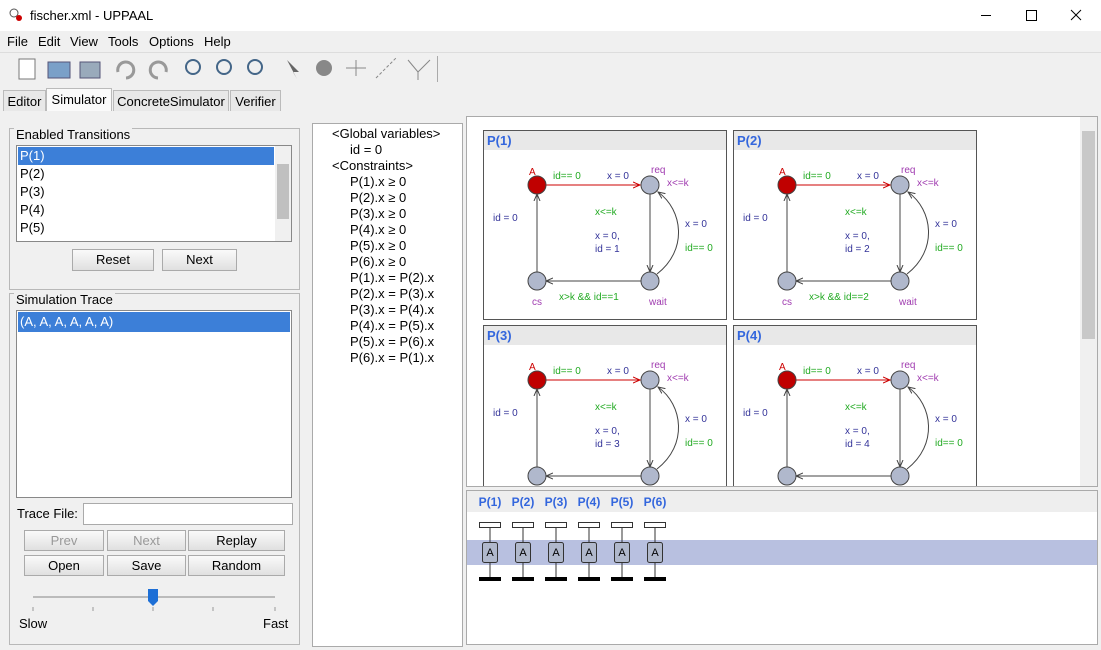 This screenshot has height=650, width=1101. I want to click on tree-node: P(5).x = P(6).x, so click(392, 341).